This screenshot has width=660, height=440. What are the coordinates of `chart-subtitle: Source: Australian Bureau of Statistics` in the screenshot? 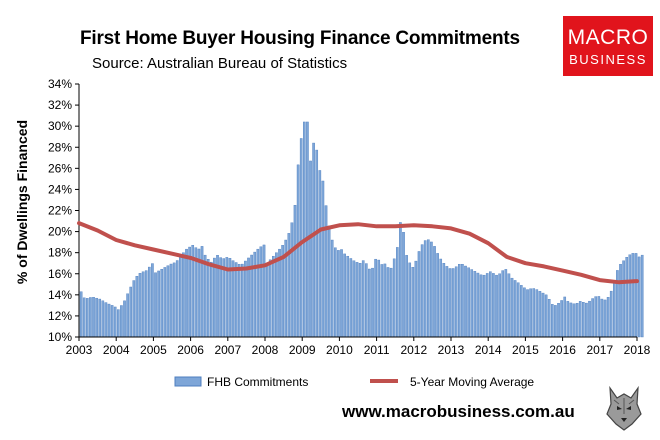 It's located at (220, 63).